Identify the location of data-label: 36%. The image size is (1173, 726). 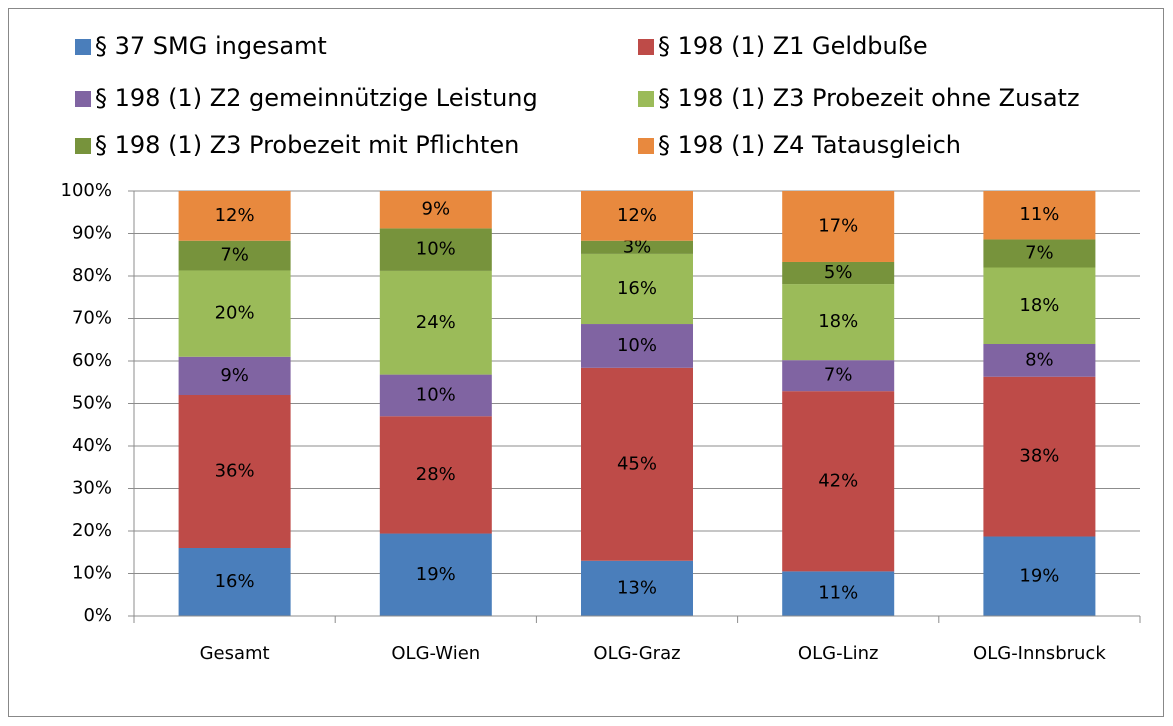
(235, 471).